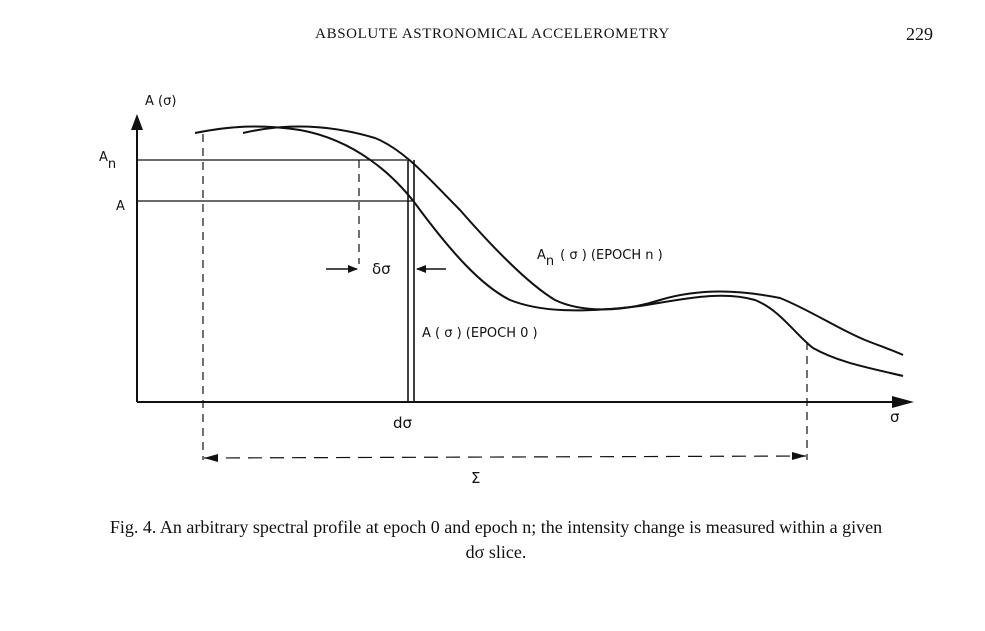  Describe the element at coordinates (895, 417) in the screenshot. I see `x-axis-label: σ` at that location.